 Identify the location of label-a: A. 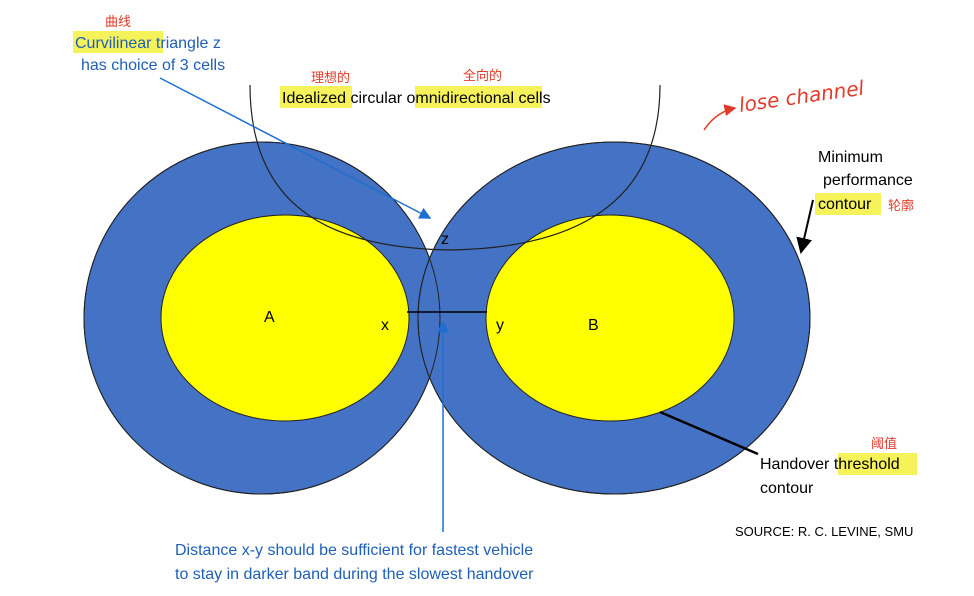
(269, 317).